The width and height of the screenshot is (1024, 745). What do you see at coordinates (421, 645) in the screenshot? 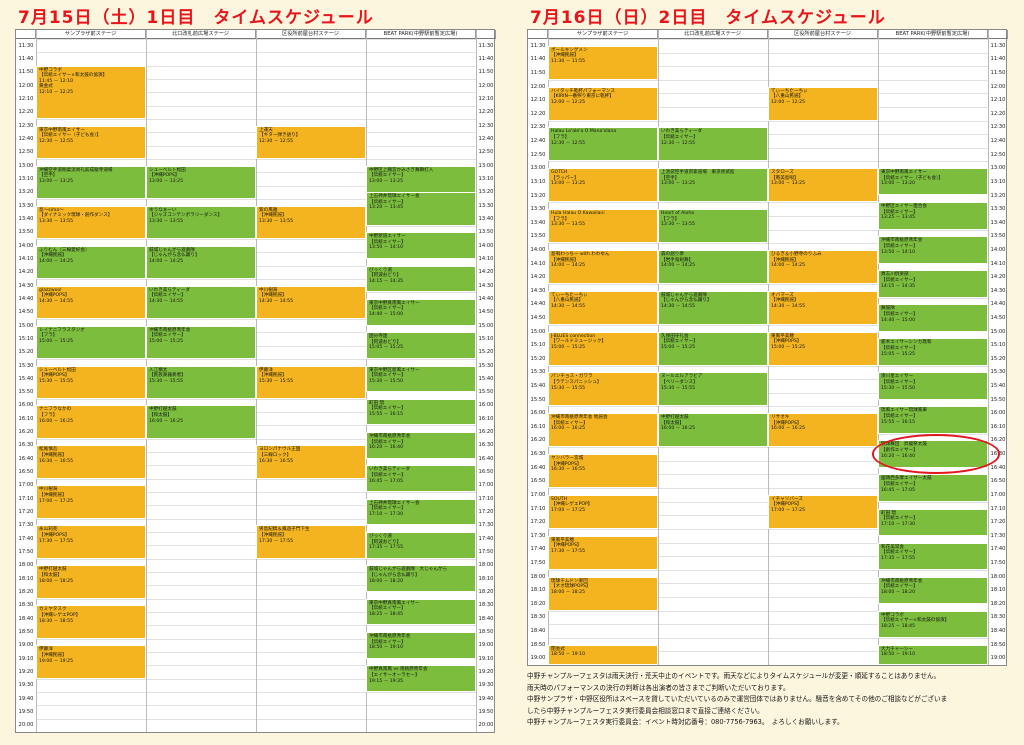
I see `schedule-slot: 沖縄市南桃原青年会 【伝統エイサー】 18:50 － 19:10` at bounding box center [421, 645].